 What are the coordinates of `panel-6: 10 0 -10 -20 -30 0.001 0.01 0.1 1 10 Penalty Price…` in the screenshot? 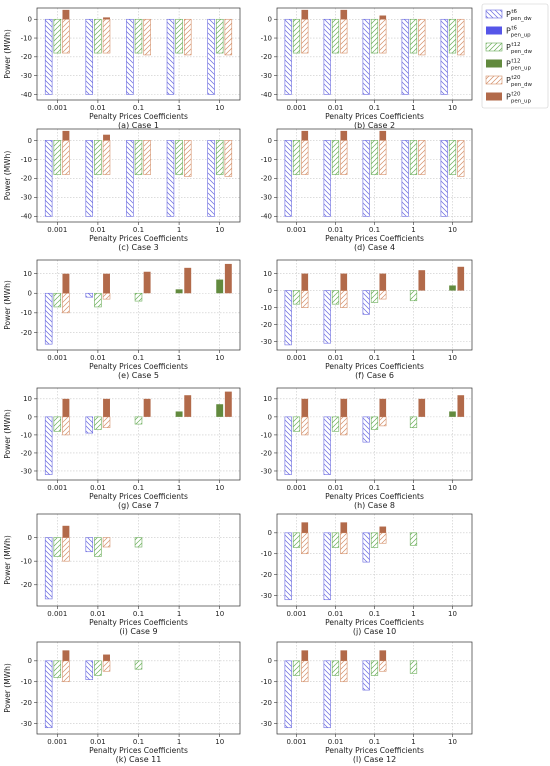 It's located at (367, 319).